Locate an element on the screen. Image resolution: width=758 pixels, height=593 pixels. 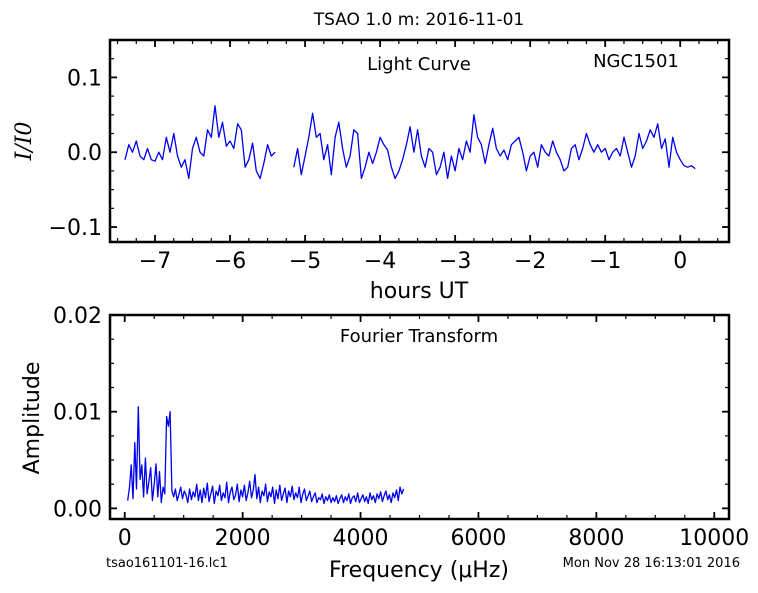
x-tick-label: −3 is located at coordinates (455, 261).